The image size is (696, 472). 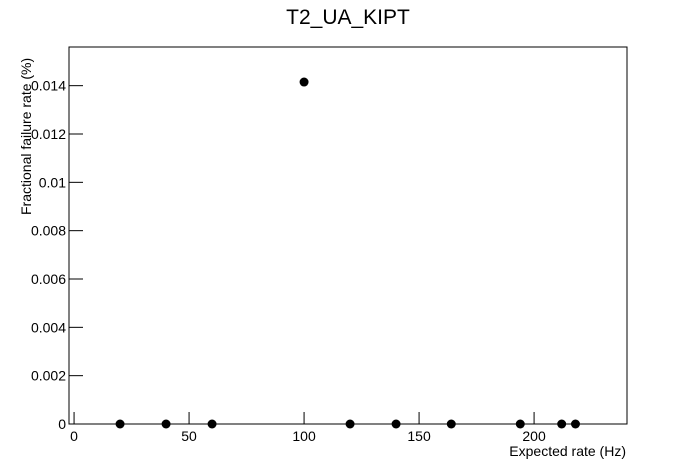 I want to click on chart-title: T2_UA_KIPT, so click(x=348, y=17).